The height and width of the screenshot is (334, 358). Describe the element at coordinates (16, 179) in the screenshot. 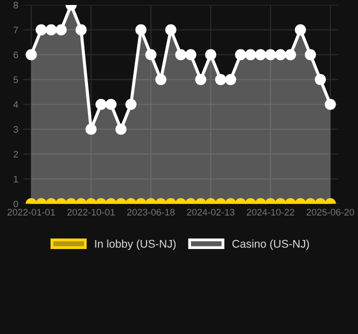

I see `y-tick-label: 1` at that location.